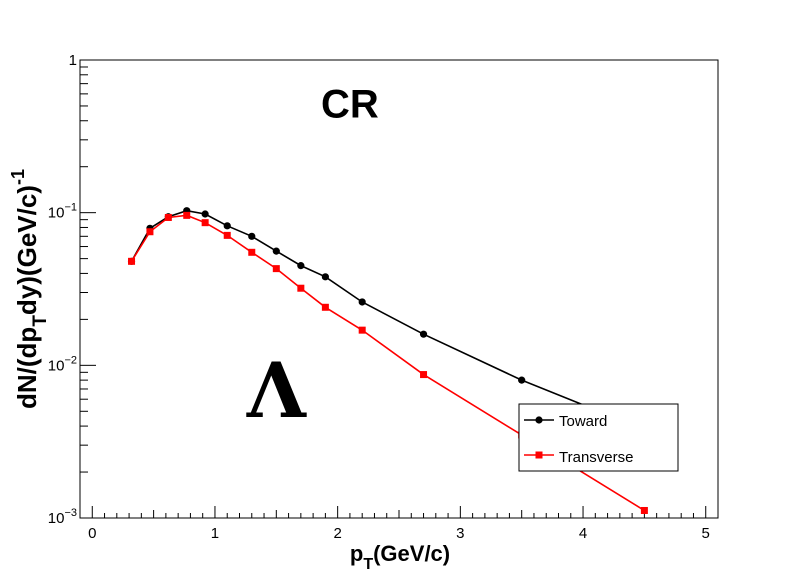  Describe the element at coordinates (62, 364) in the screenshot. I see `y-tick-label: 10⁻²` at that location.